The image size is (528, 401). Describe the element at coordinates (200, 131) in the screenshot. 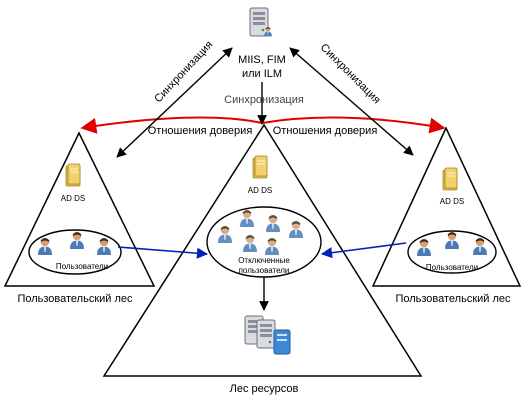

I see `trust-label-left: Отношения доверия` at that location.